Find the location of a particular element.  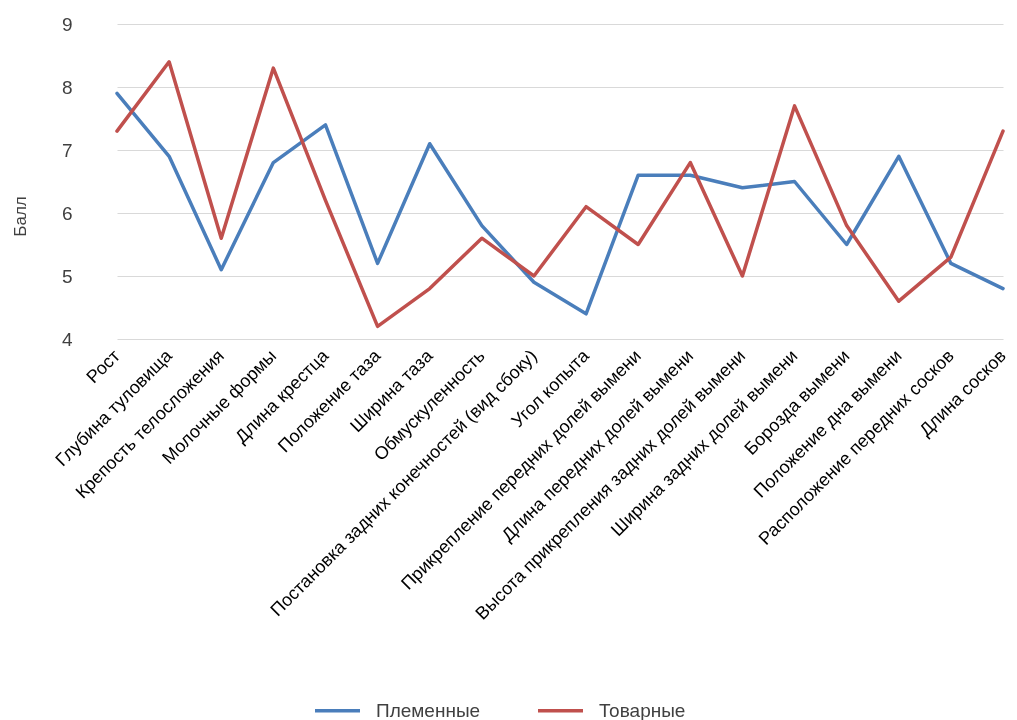

y-tick-label: 5 is located at coordinates (67, 276).